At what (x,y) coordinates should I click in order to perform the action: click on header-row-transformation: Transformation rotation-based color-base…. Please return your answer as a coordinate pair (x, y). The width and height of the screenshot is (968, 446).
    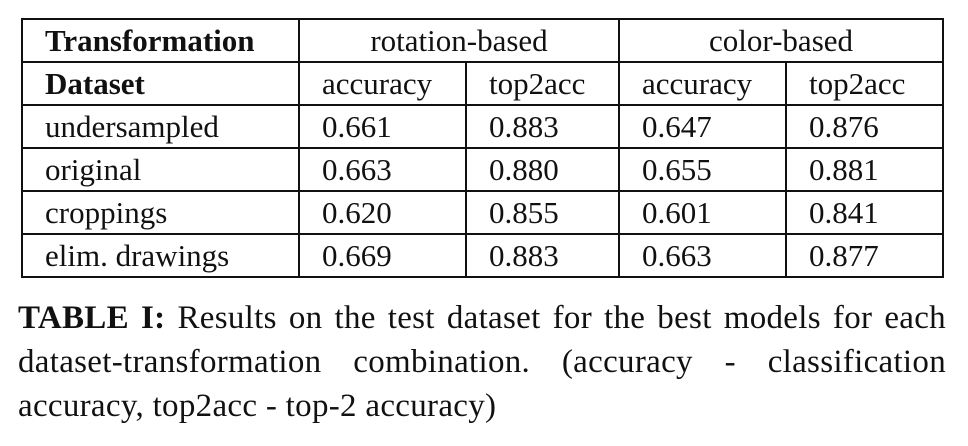
    Looking at the image, I should click on (483, 40).